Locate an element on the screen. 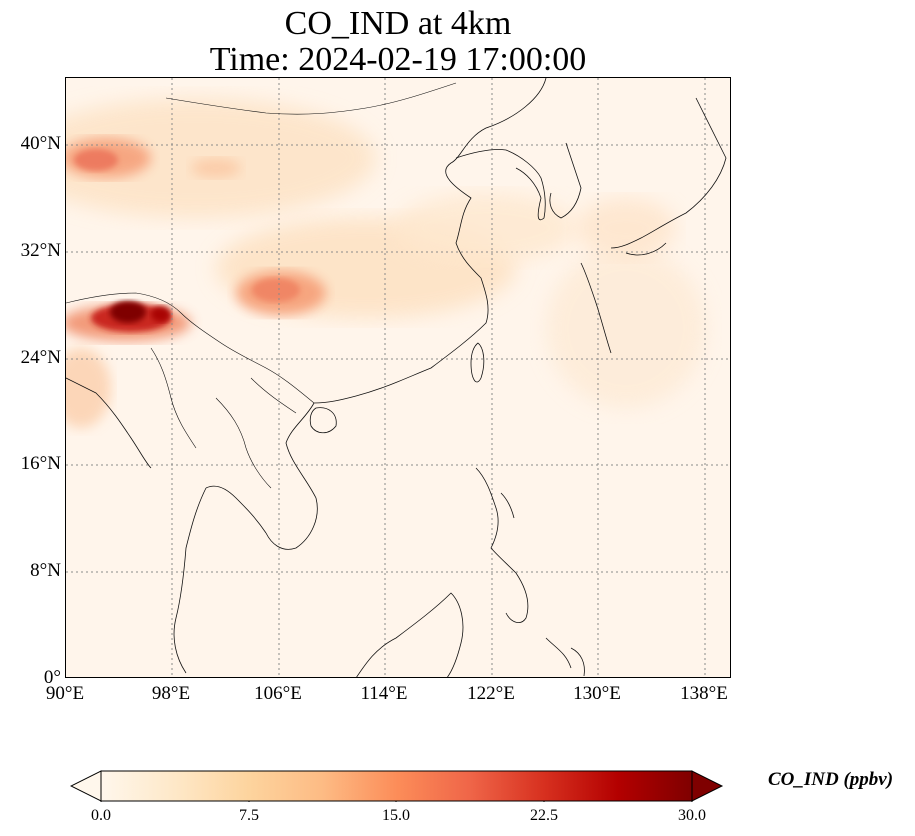 The width and height of the screenshot is (915, 836). lon-label-130e: 130°E is located at coordinates (597, 693).